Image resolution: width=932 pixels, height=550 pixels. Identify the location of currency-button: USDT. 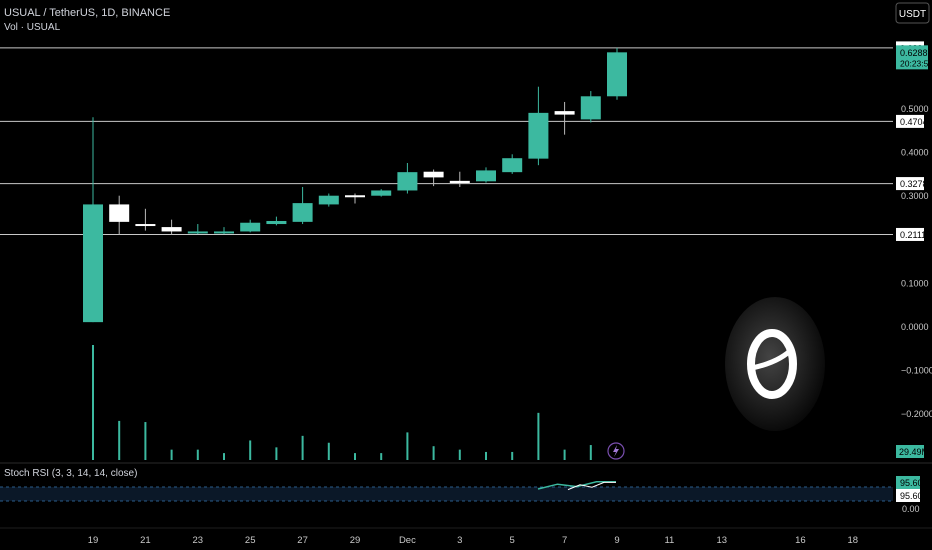
(912, 13).